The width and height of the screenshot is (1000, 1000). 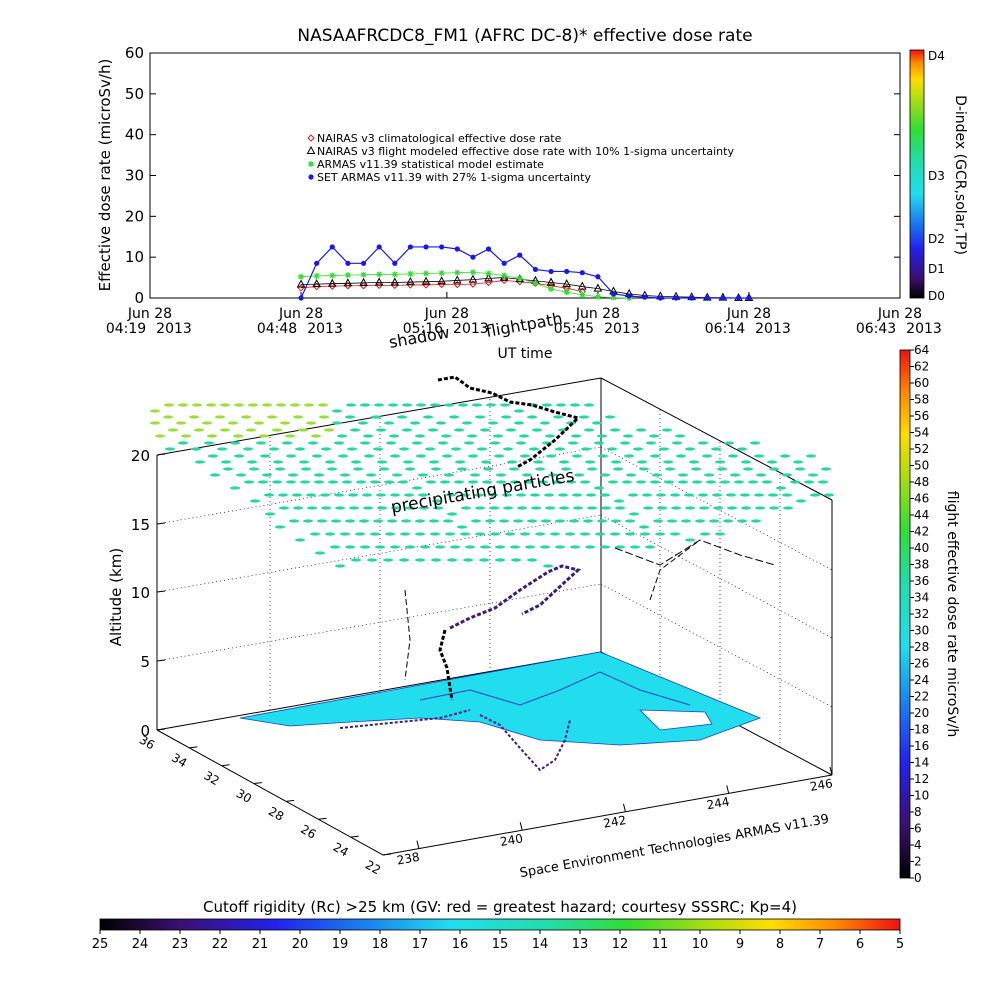 I want to click on projection-line-right, so click(x=675, y=570).